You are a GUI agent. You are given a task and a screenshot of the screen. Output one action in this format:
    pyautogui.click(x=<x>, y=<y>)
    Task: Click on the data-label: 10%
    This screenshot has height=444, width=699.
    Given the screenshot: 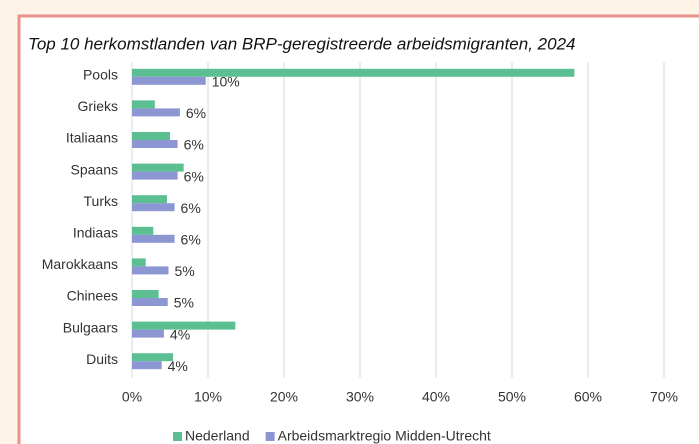 What is the action you would take?
    pyautogui.click(x=226, y=82)
    